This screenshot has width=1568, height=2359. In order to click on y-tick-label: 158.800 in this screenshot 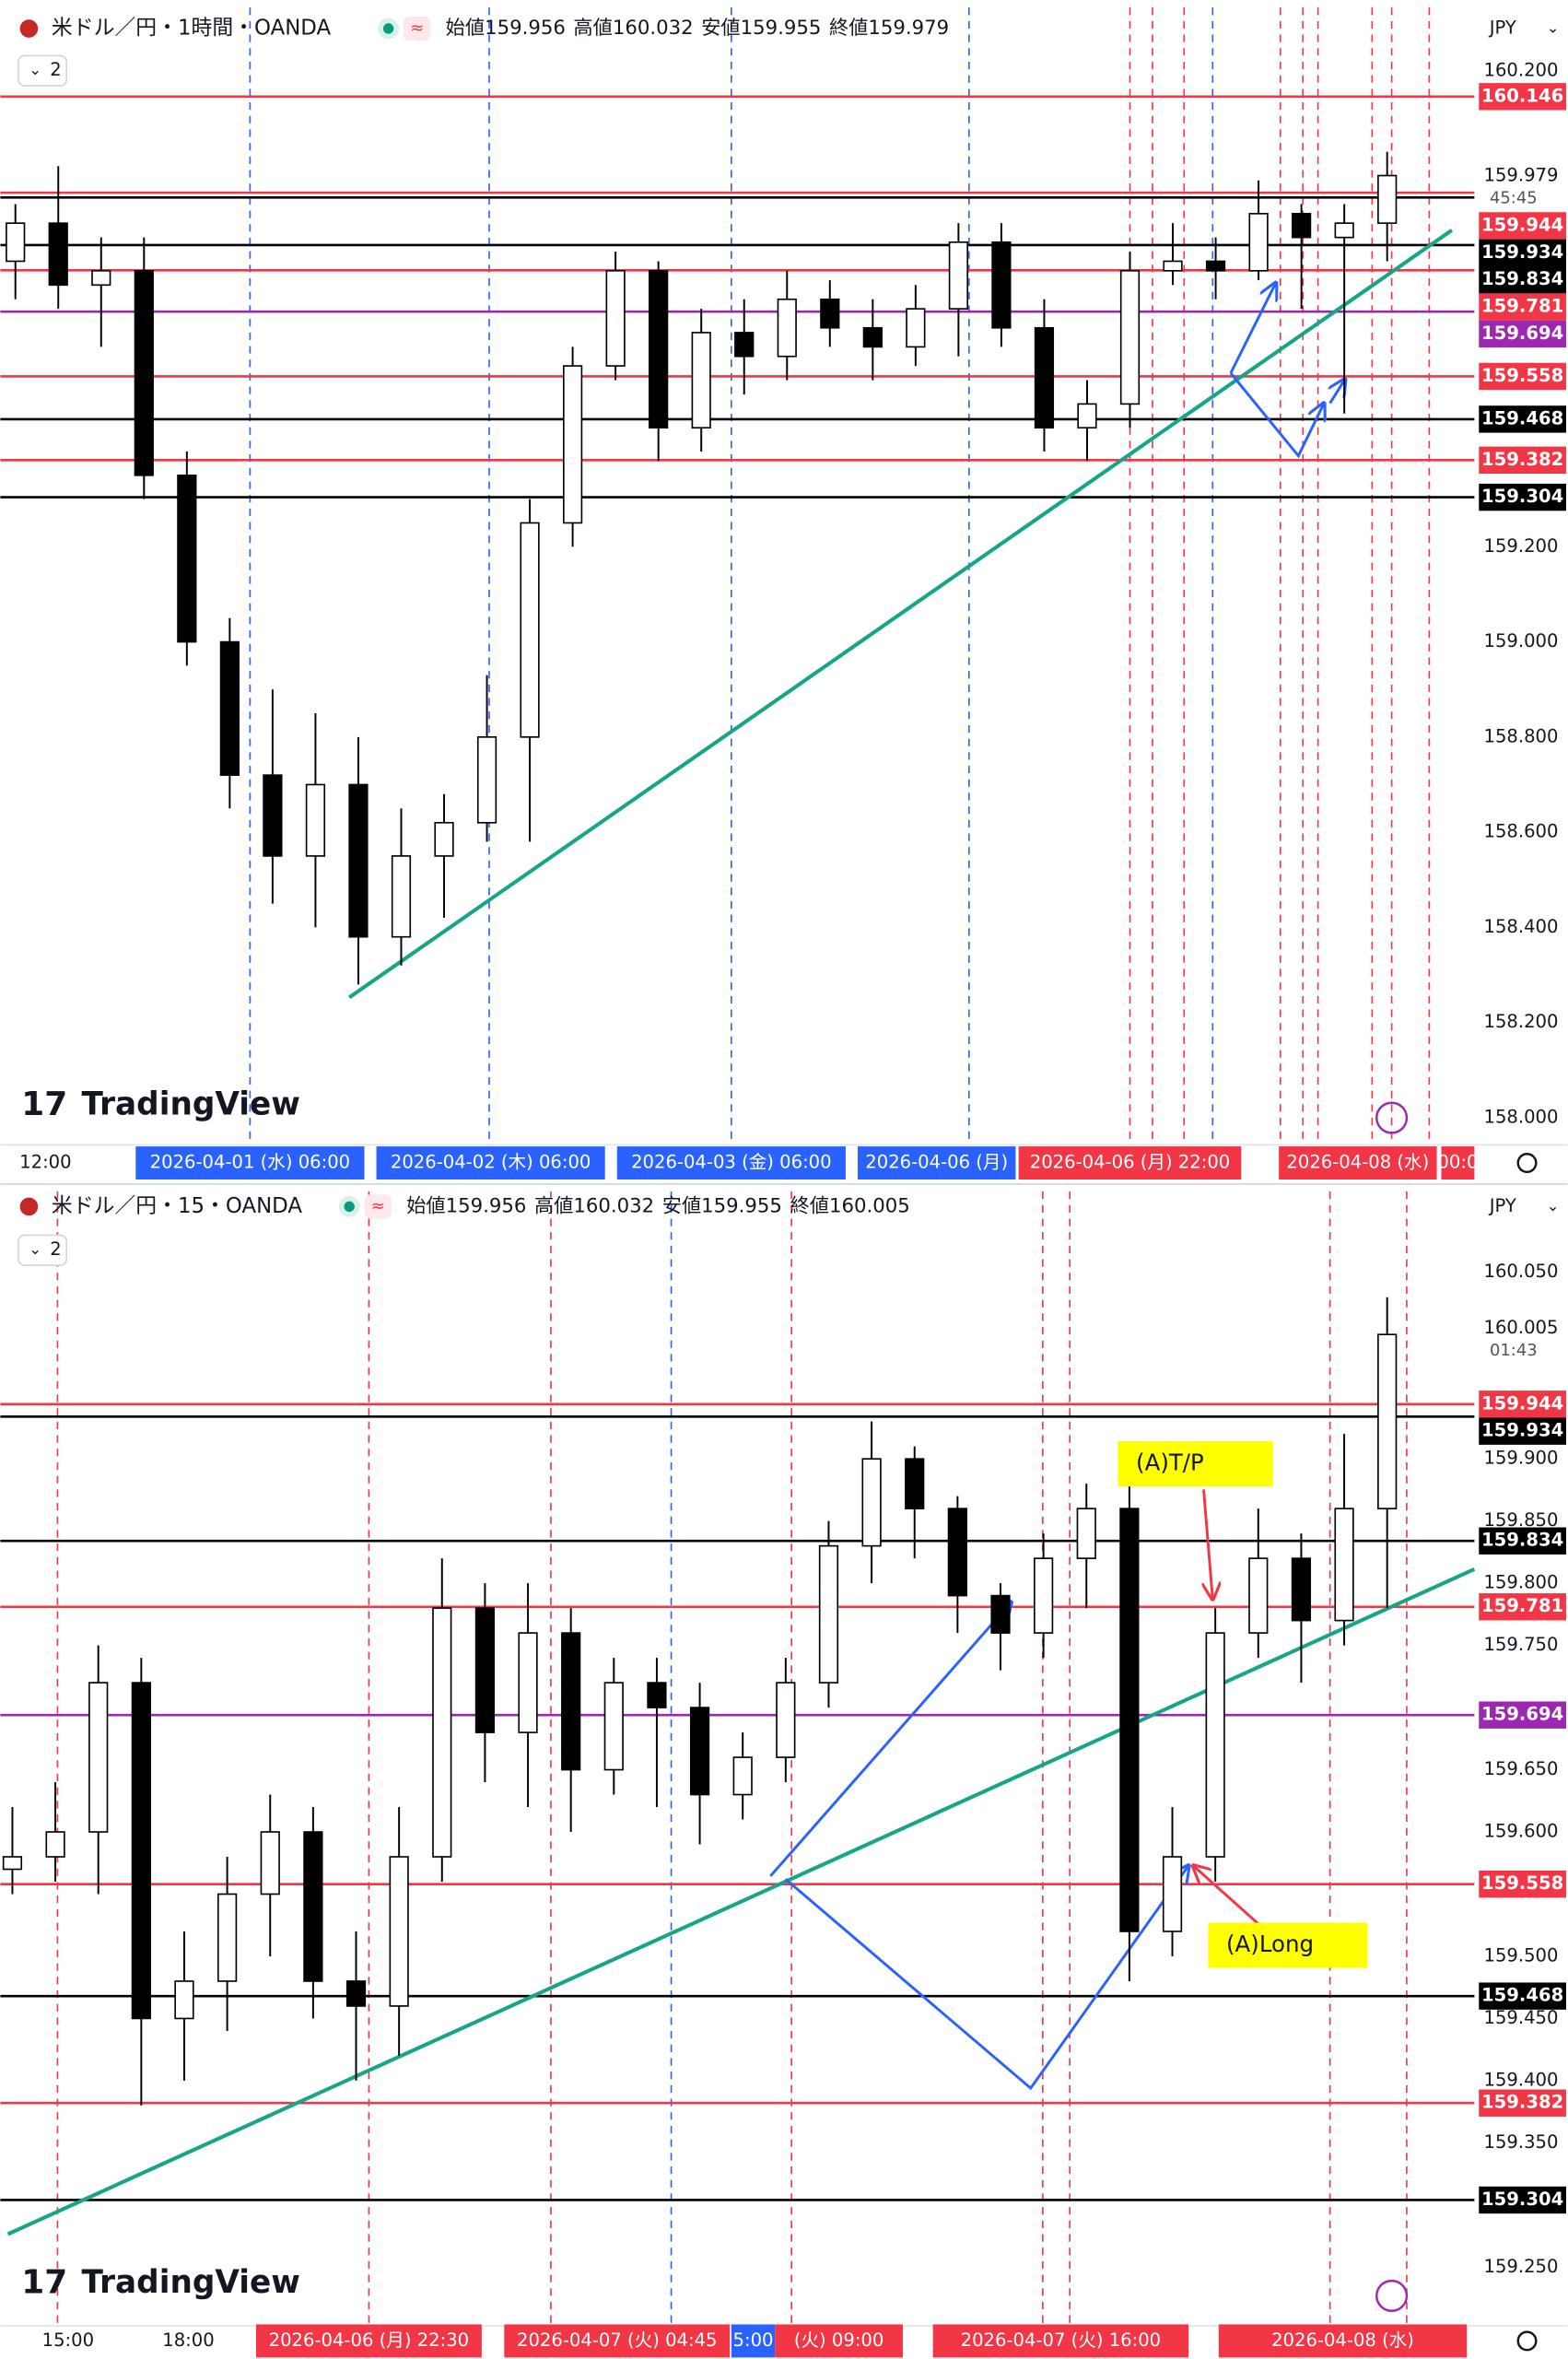, I will do `click(1521, 735)`.